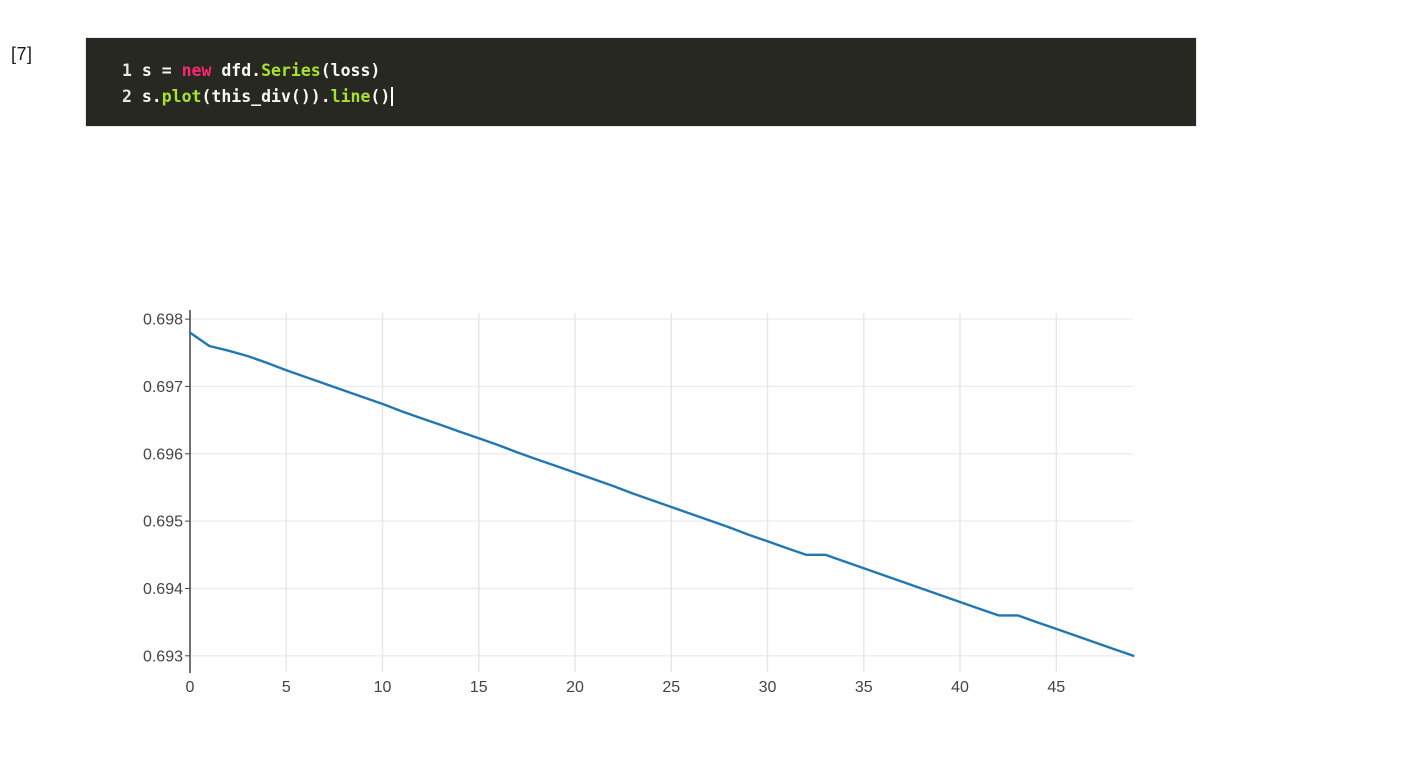 Image resolution: width=1412 pixels, height=784 pixels. I want to click on y-tick-label: 0.694, so click(163, 589).